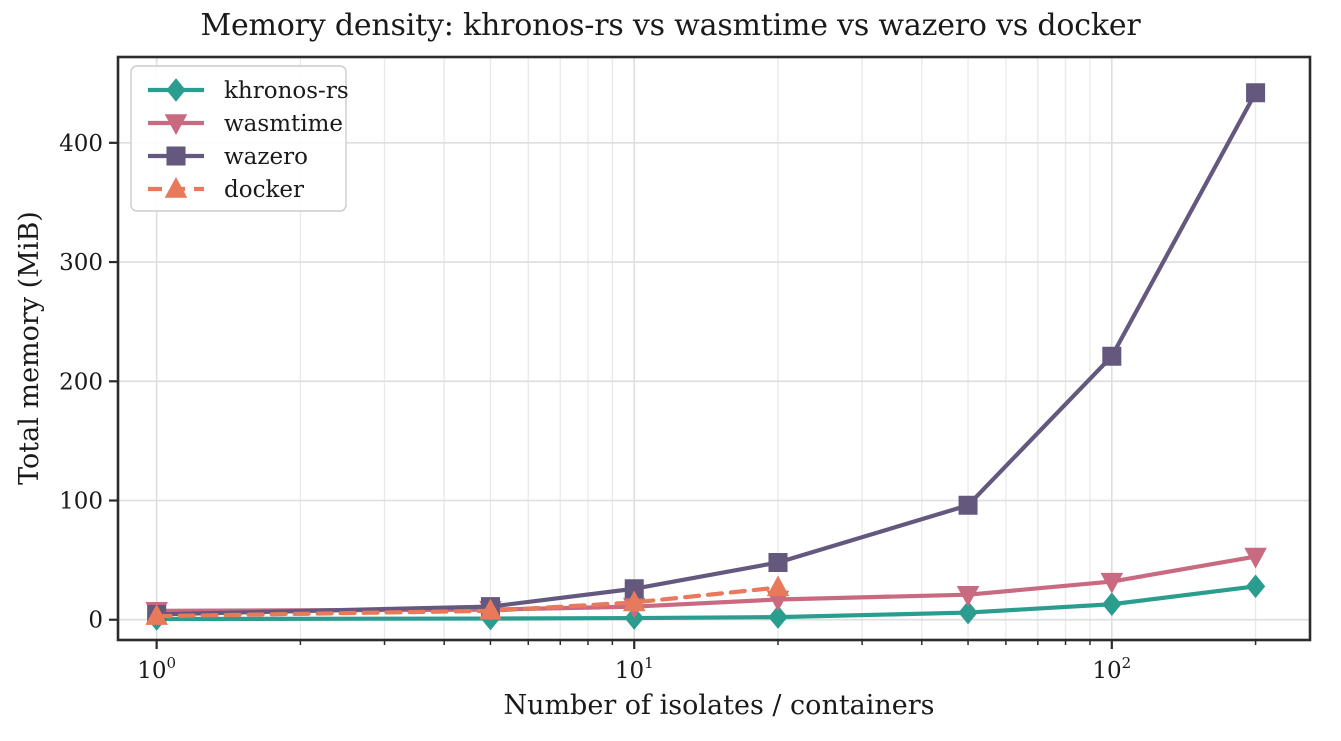 Image resolution: width=1341 pixels, height=741 pixels. I want to click on legend-items: khronos-rs wasmtime wazero docker, so click(248, 140).